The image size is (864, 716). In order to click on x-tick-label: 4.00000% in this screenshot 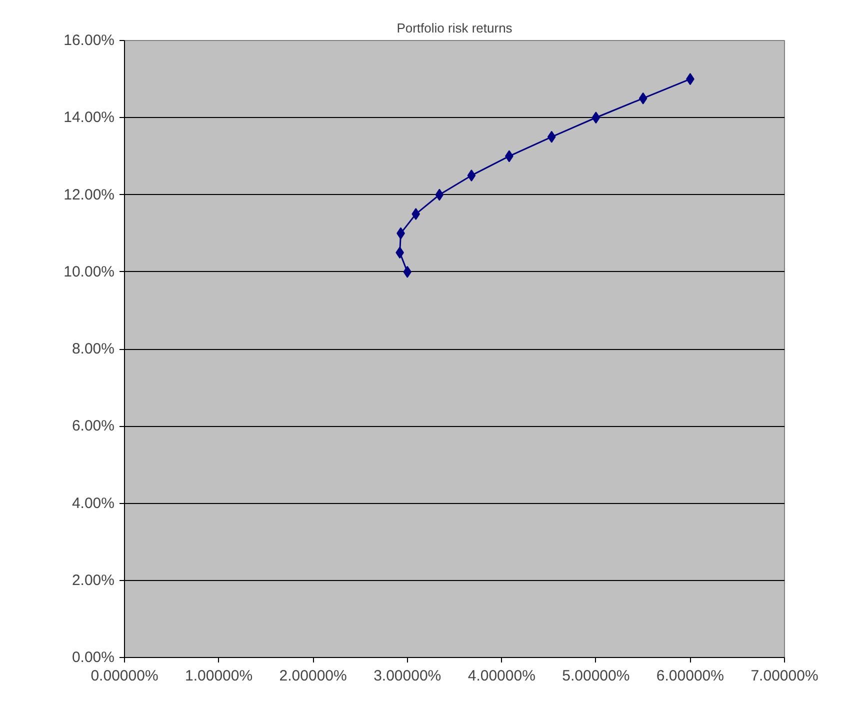, I will do `click(502, 676)`.